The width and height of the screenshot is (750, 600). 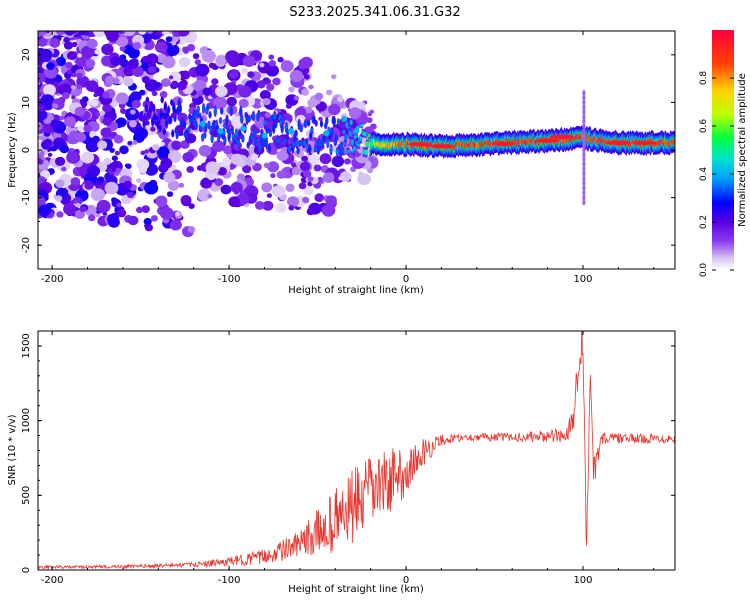 I want to click on snr-xtick-label-1: -100, so click(x=229, y=580).